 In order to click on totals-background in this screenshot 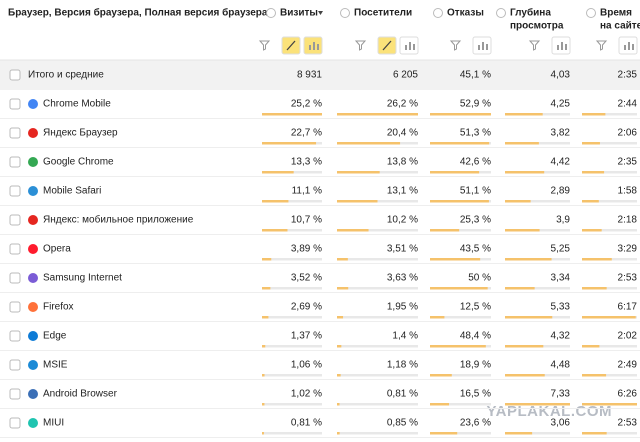, I will do `click(320, 75)`.